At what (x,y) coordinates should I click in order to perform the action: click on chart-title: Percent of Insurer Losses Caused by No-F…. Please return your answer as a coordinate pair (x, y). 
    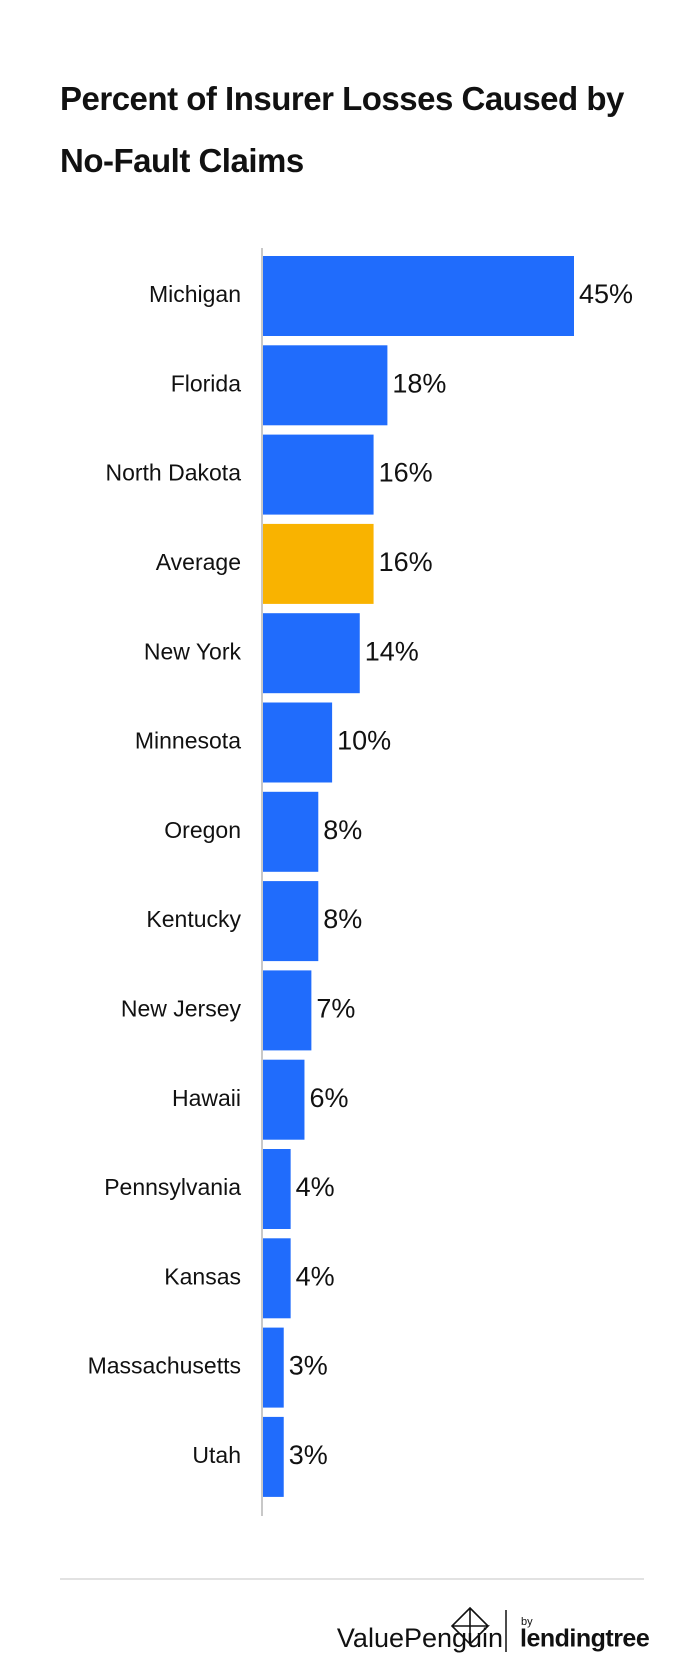
    Looking at the image, I should click on (342, 129).